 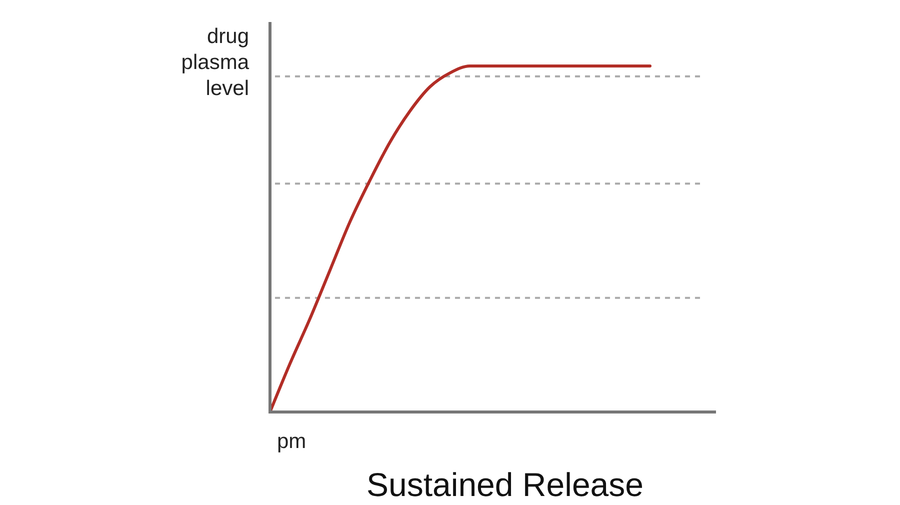 I want to click on text: Sustained Release, so click(x=505, y=484).